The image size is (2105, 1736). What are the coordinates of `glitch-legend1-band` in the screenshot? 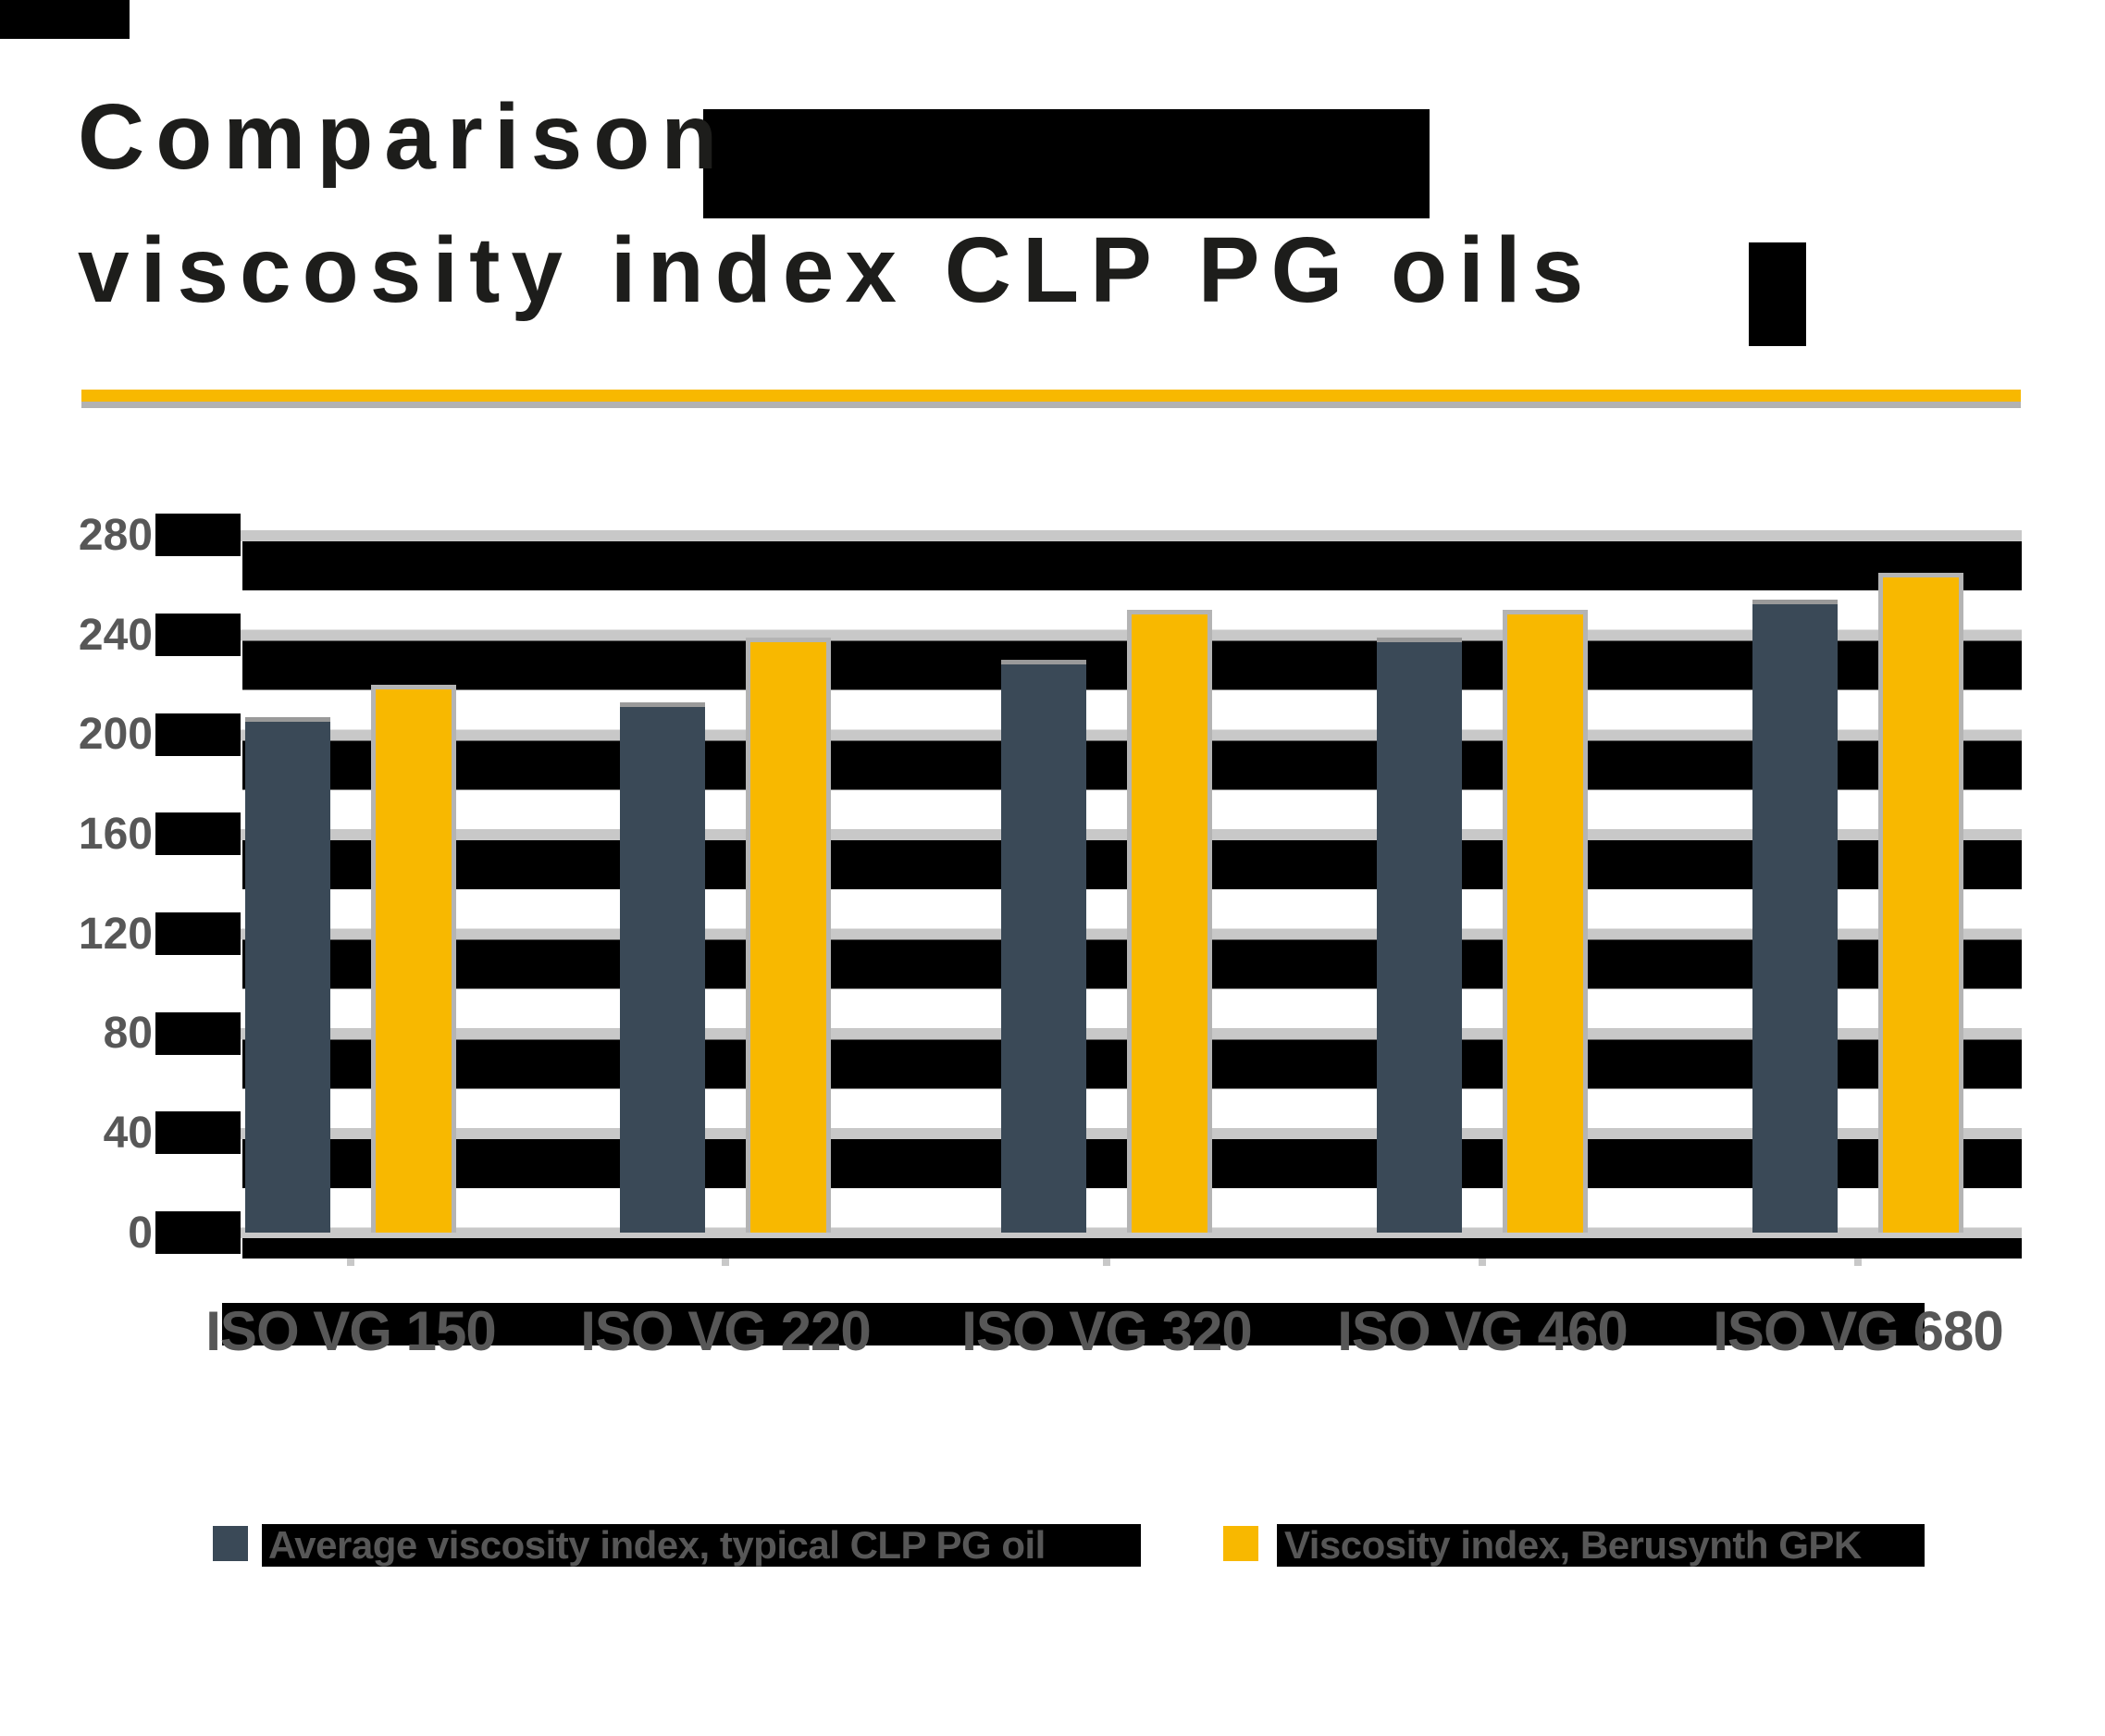 It's located at (702, 1545).